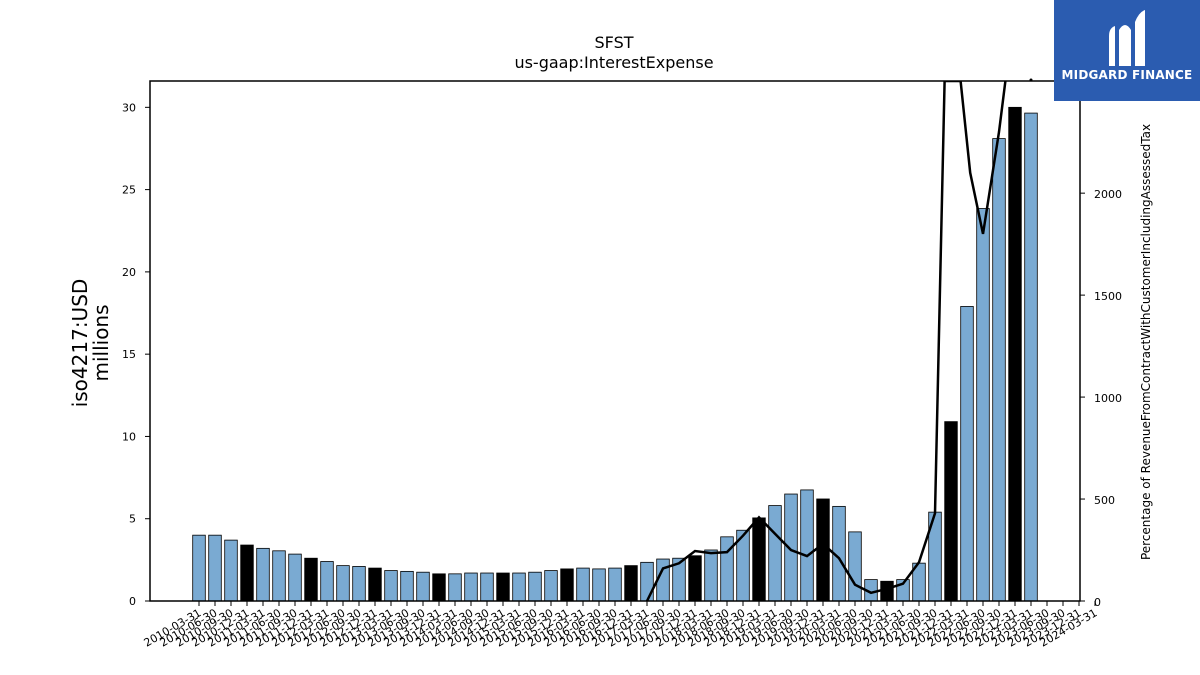  Describe the element at coordinates (129, 190) in the screenshot. I see `y-tick-label: 25` at that location.